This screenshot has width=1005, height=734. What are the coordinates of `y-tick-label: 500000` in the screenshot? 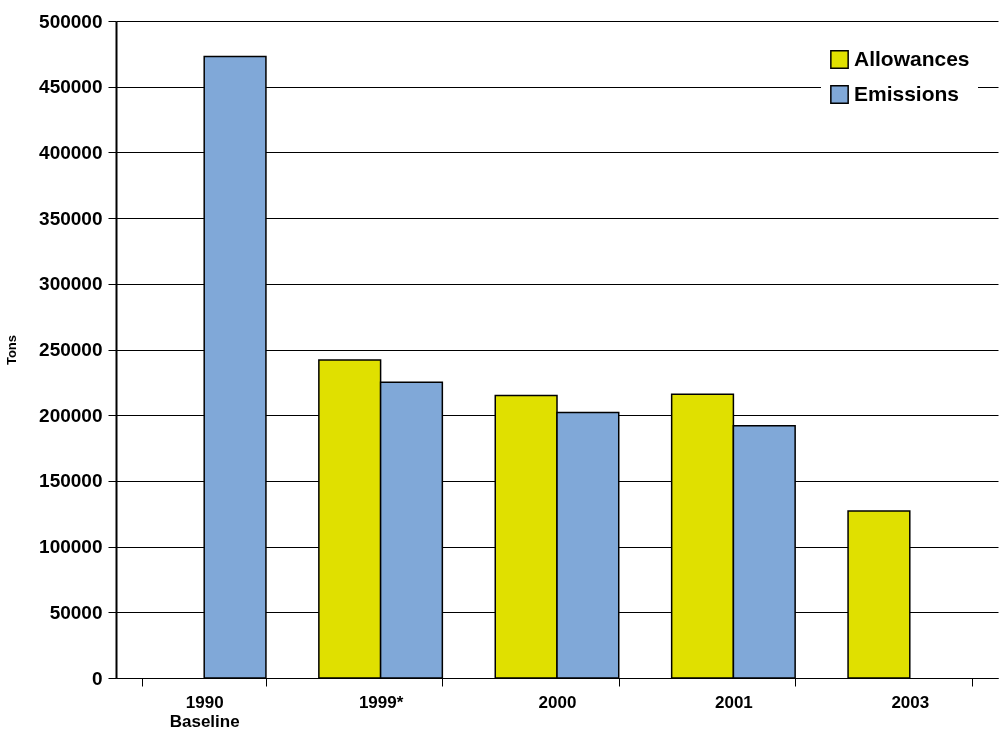 It's located at (71, 21).